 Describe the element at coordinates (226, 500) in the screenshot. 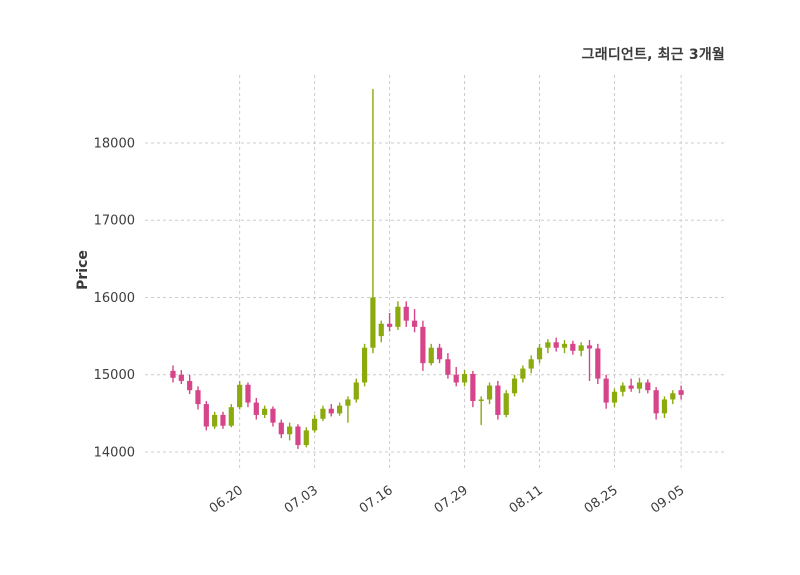

I see `x-tick-label: 06.20` at that location.